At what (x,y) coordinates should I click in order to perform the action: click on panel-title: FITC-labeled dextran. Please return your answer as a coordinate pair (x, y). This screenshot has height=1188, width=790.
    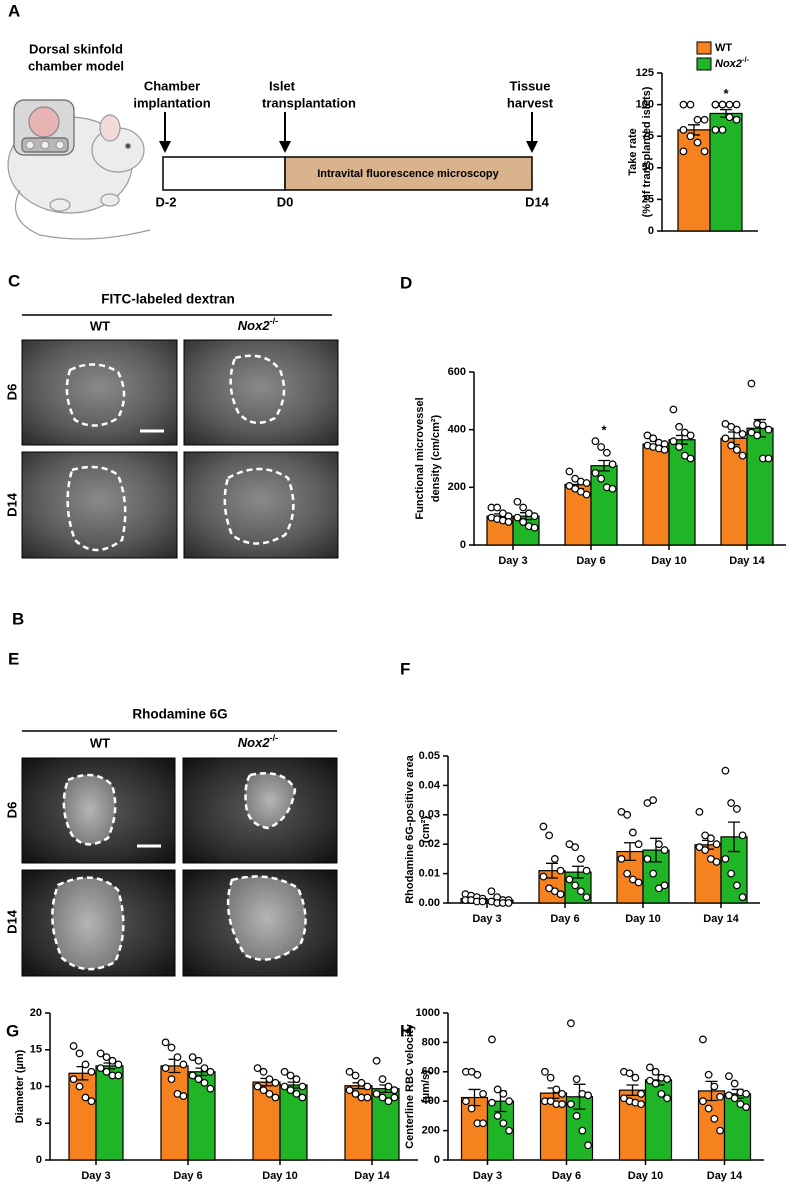
    Looking at the image, I should click on (168, 299).